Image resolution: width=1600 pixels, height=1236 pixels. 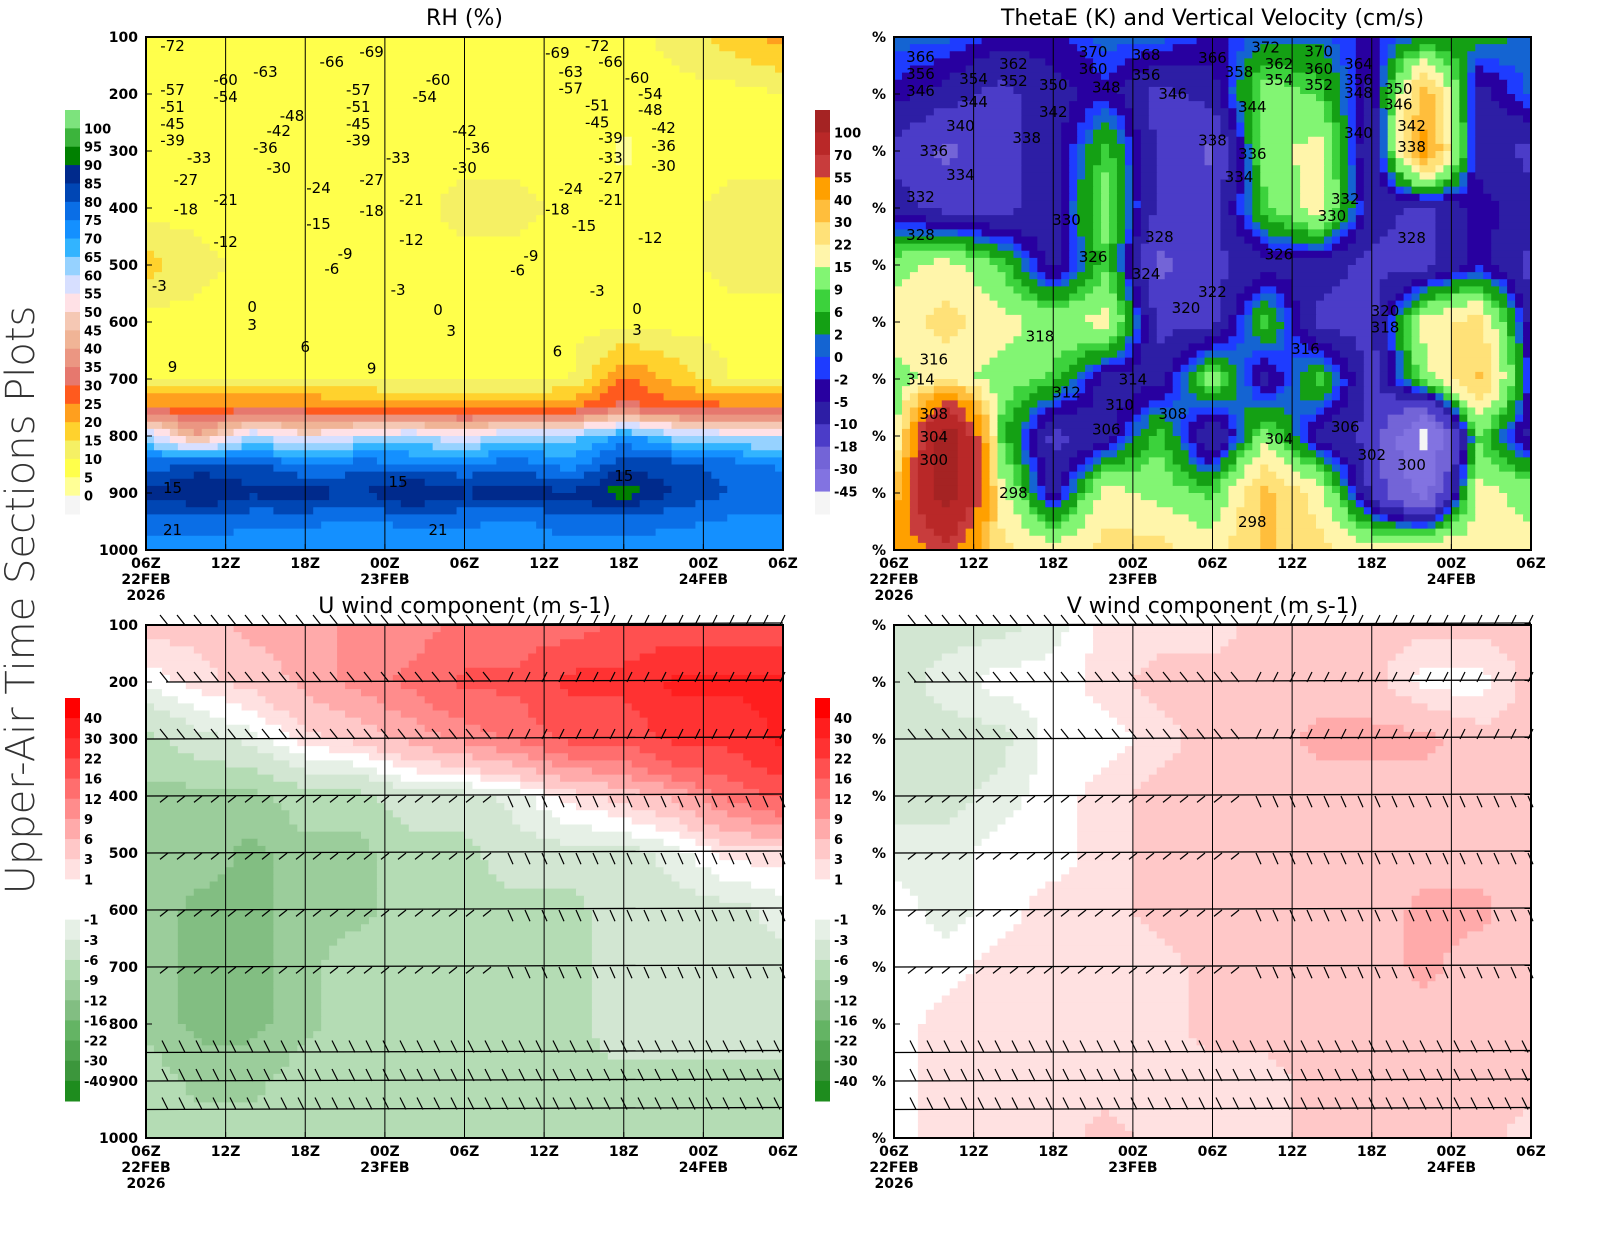 I want to click on colorbar-label: 85, so click(x=93, y=185).